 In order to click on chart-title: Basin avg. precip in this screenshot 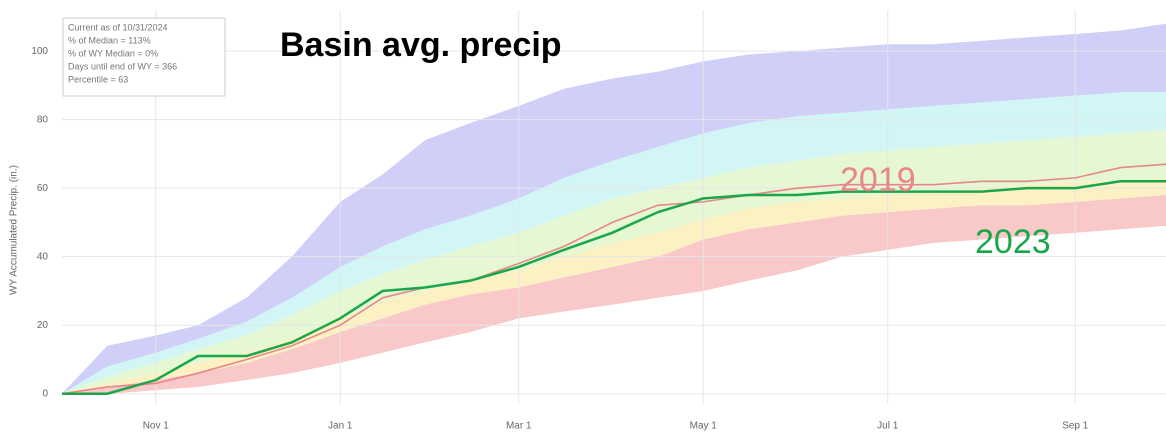, I will do `click(421, 45)`.